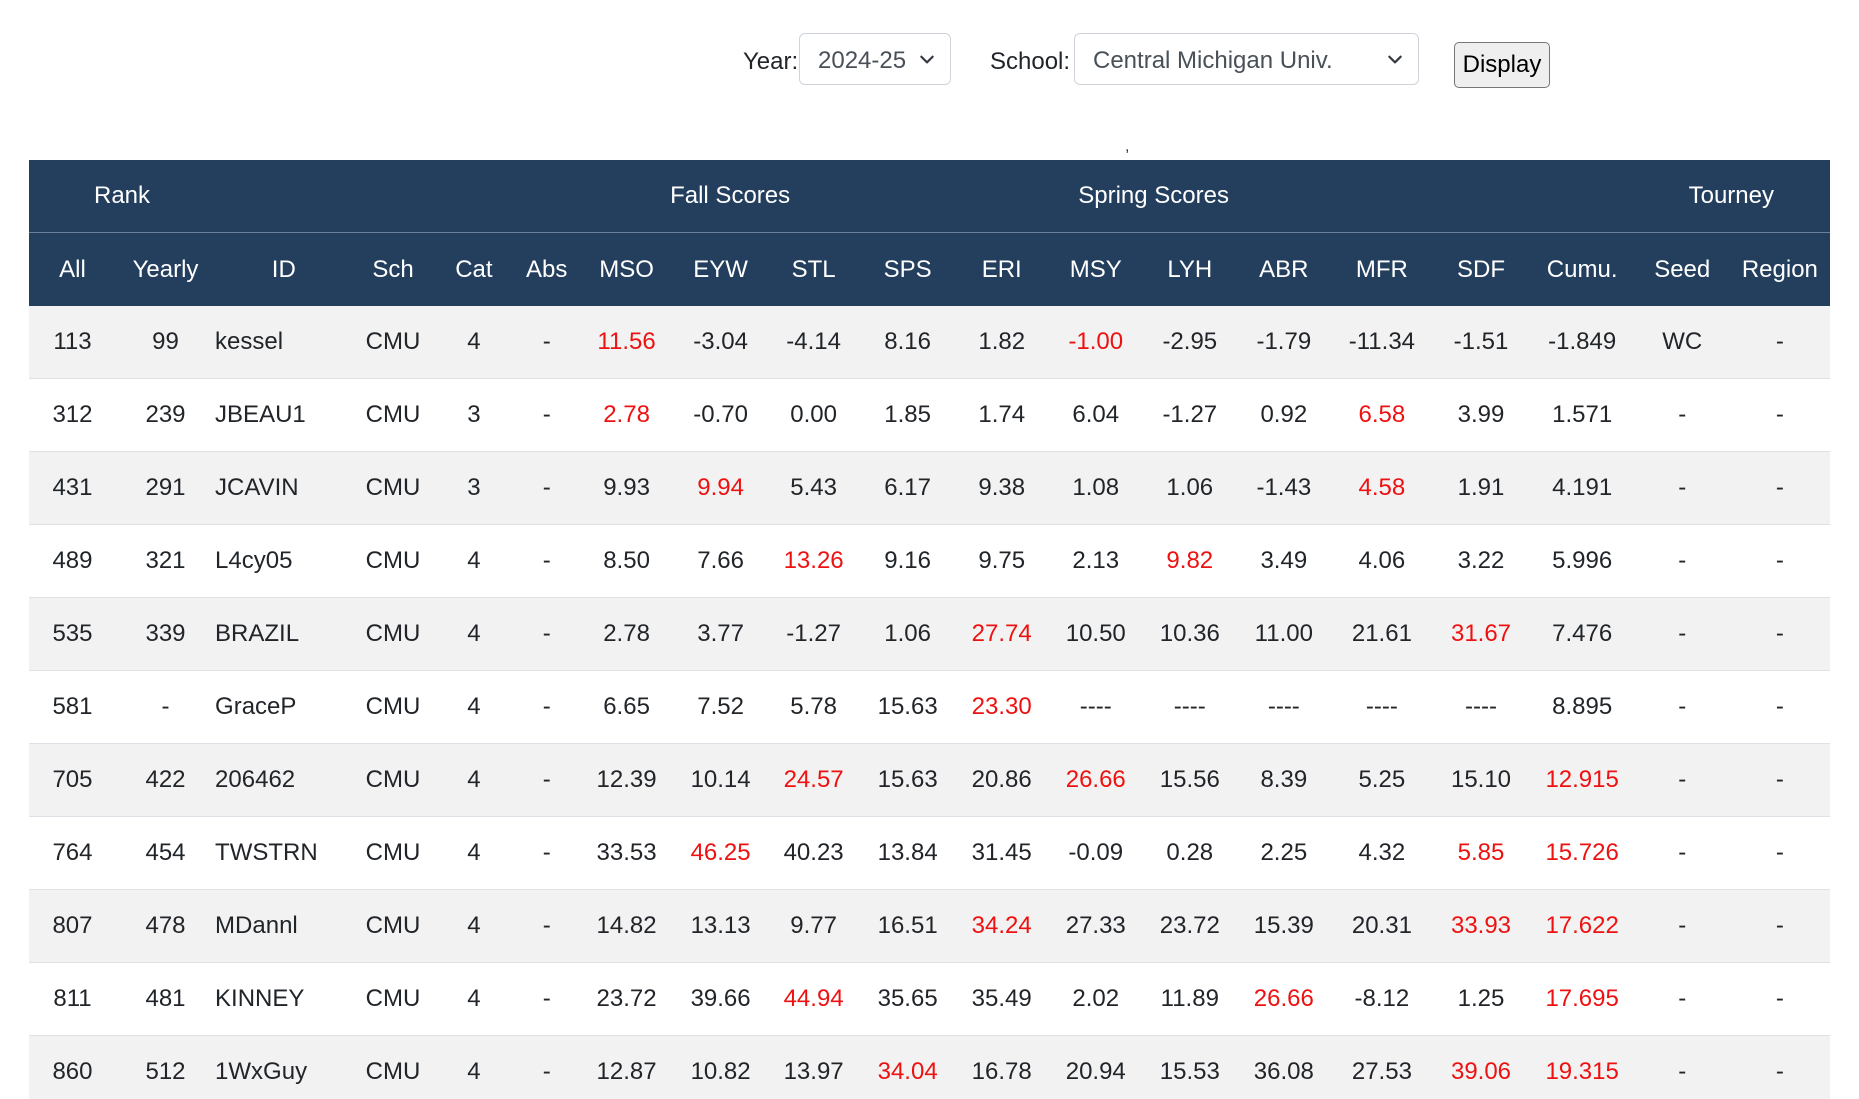 This screenshot has width=1859, height=1099. I want to click on table-cell-all: 113, so click(72, 342).